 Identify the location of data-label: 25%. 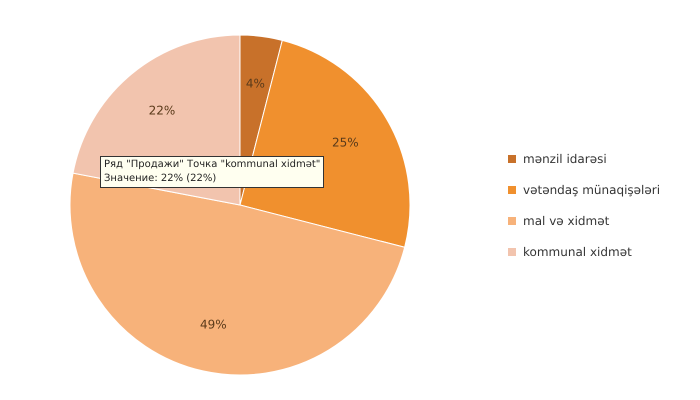
(345, 143).